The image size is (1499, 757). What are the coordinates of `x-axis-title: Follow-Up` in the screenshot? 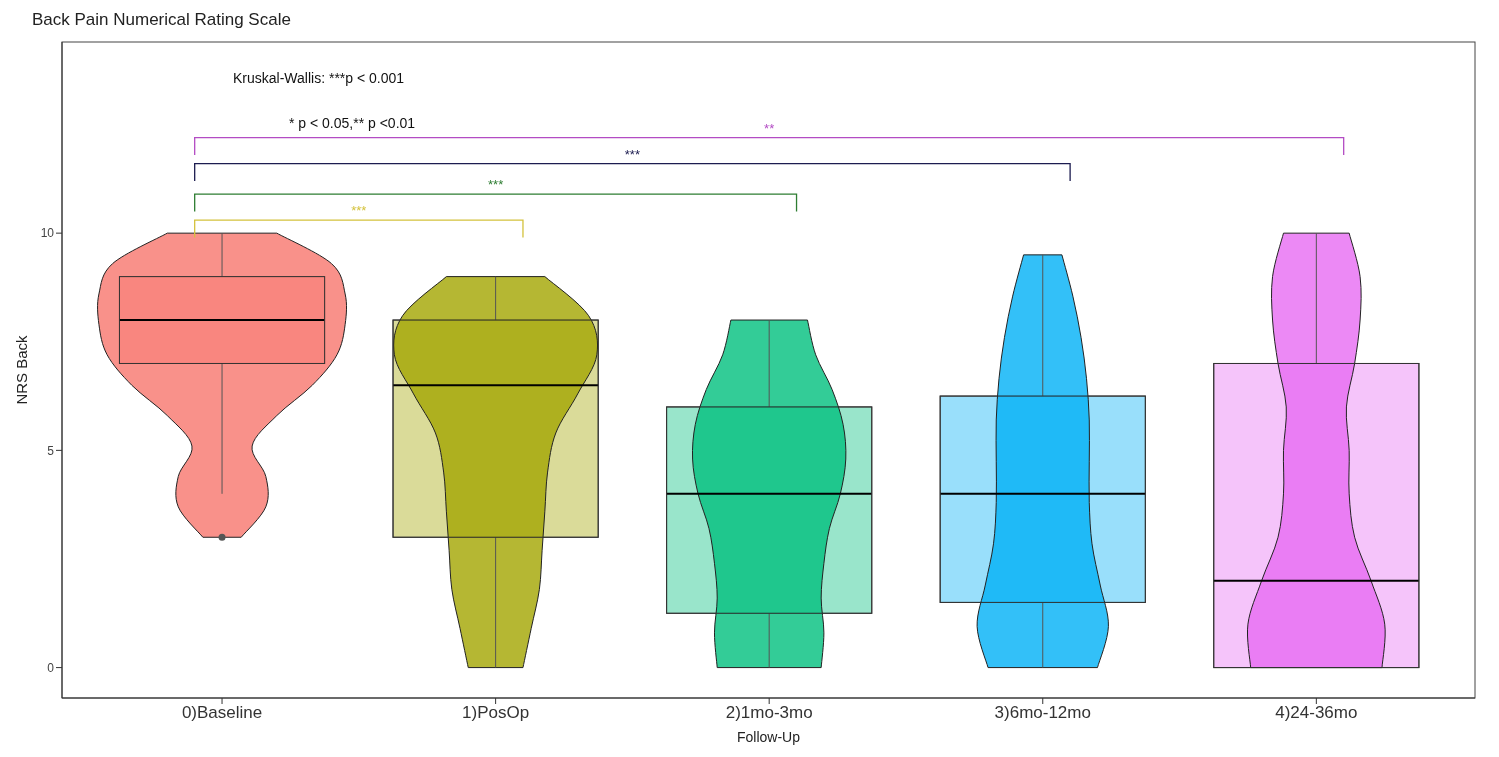 It's located at (768, 737).